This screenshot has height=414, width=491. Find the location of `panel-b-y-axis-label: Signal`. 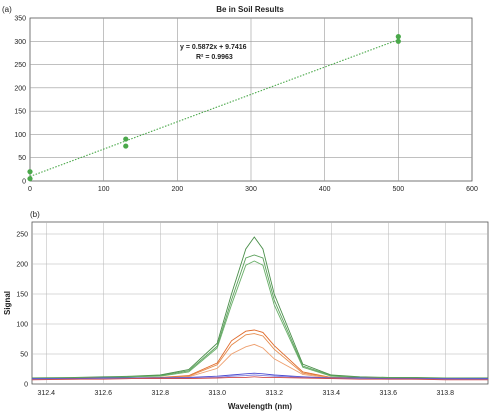

panel-b-y-axis-label: Signal is located at coordinates (7, 303).